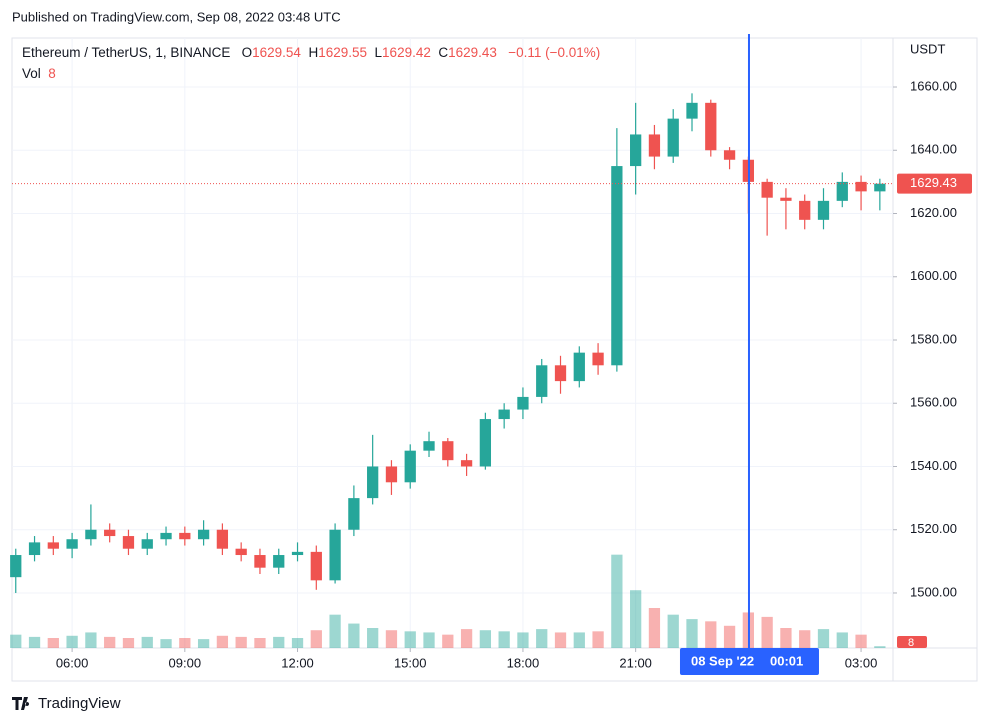  I want to click on y-tick-label: 1660.00, so click(933, 85).